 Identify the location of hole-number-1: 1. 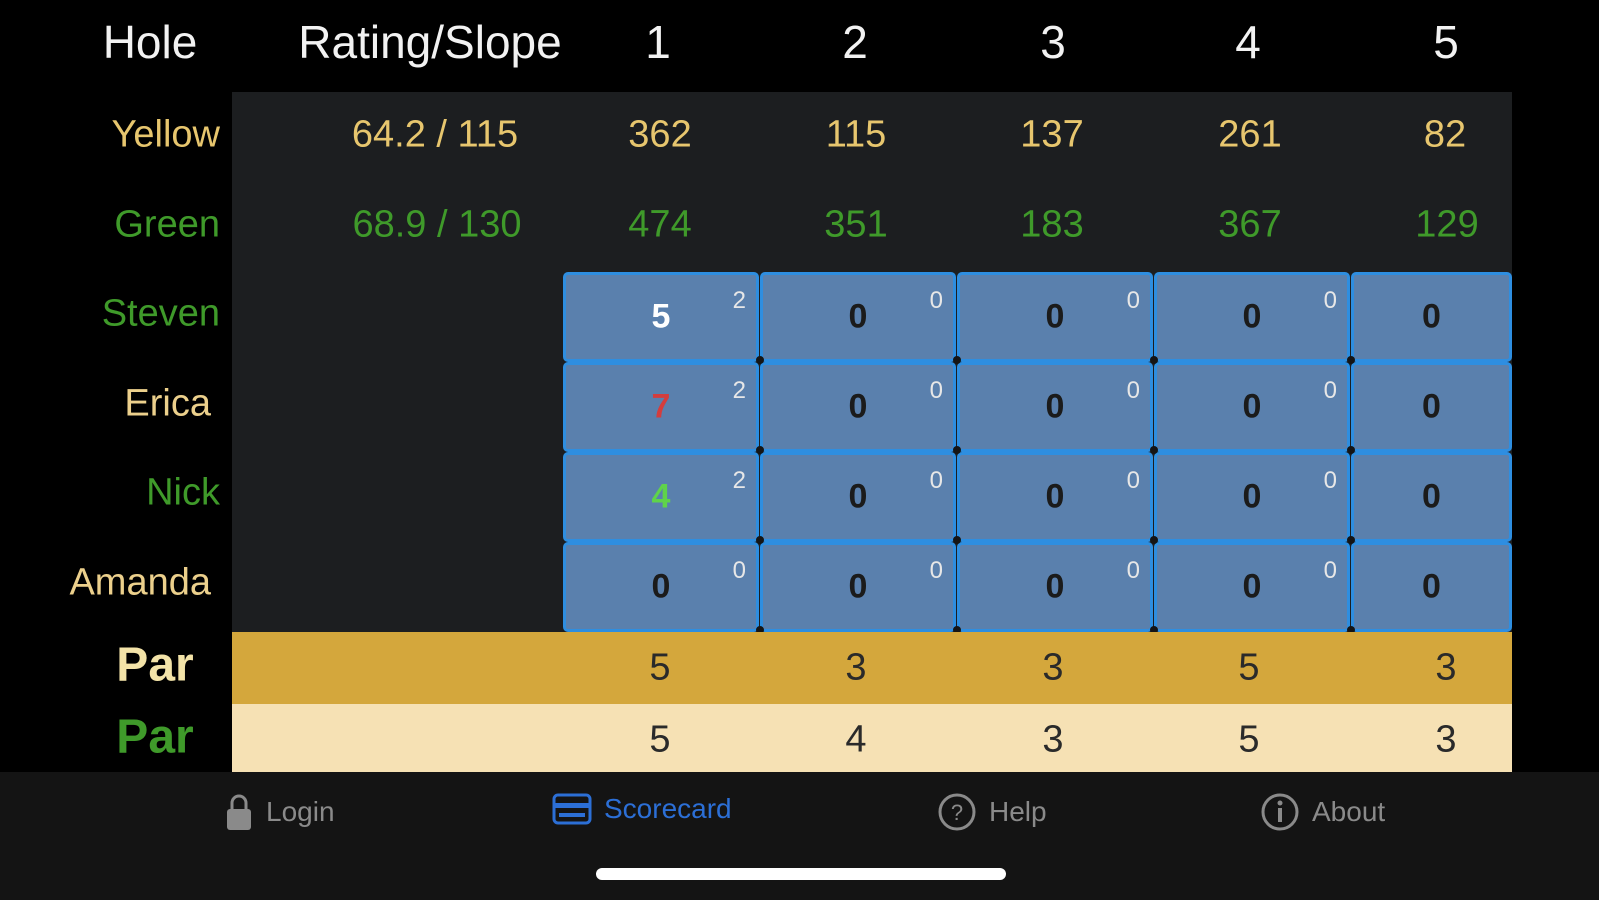
(658, 42).